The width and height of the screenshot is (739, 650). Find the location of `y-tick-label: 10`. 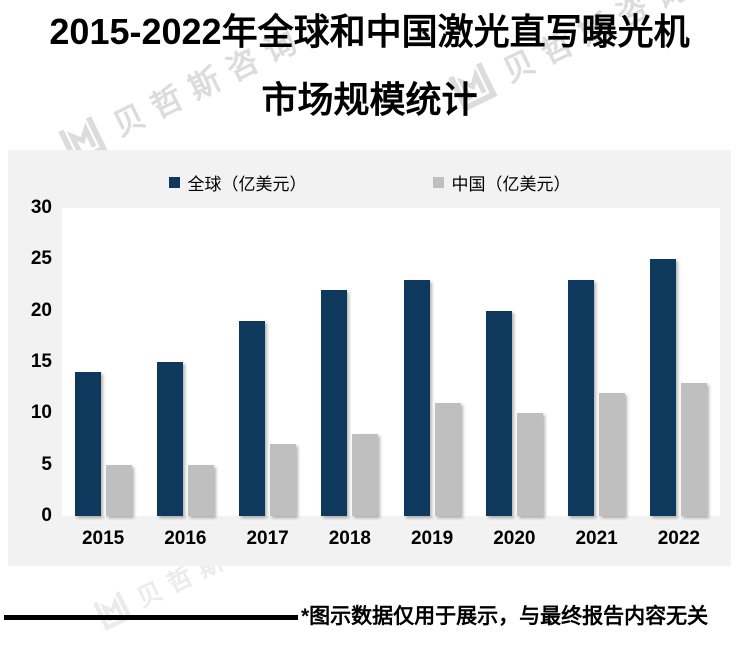

y-tick-label: 10 is located at coordinates (41, 413).